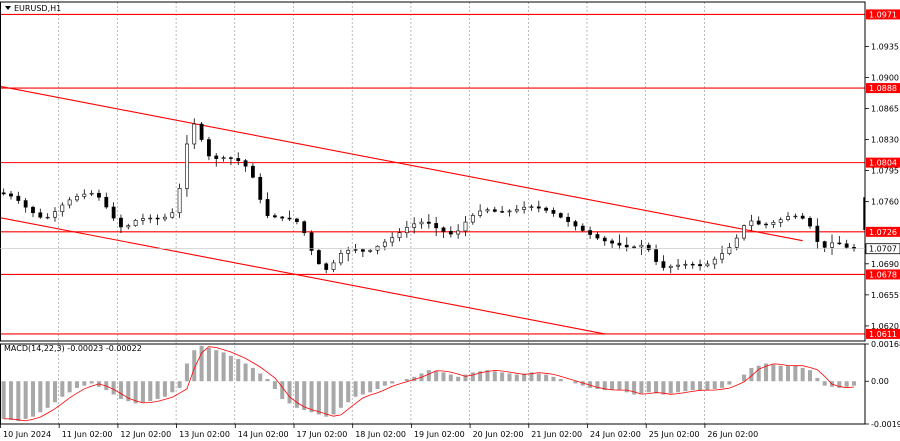 The height and width of the screenshot is (441, 900). I want to click on time-tick-label: 14 Jun 02:00, so click(263, 434).